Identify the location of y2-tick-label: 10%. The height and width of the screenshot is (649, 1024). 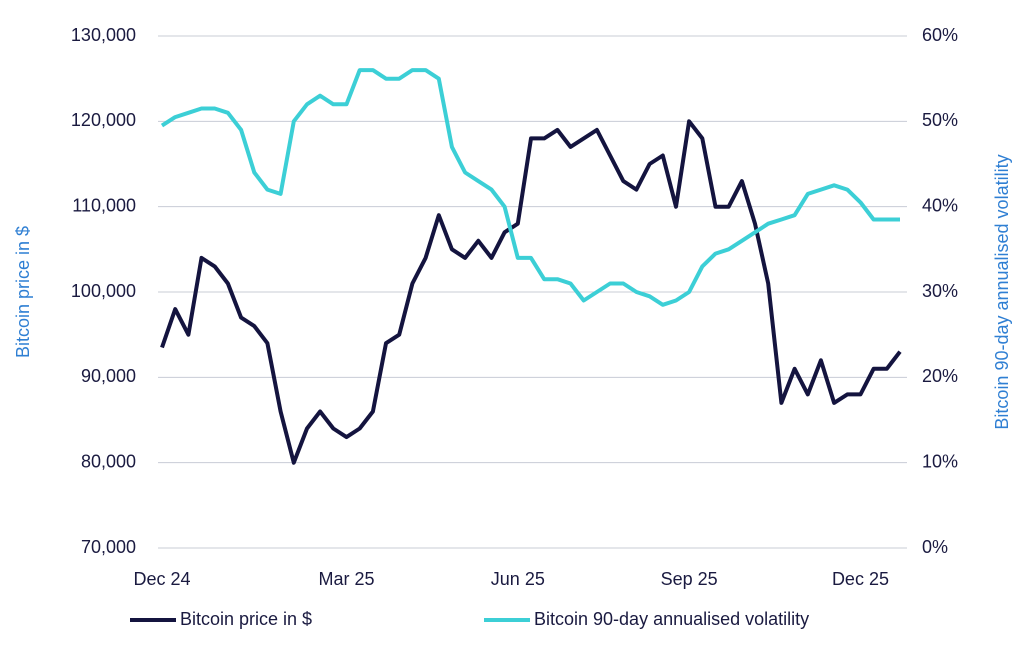
(940, 461).